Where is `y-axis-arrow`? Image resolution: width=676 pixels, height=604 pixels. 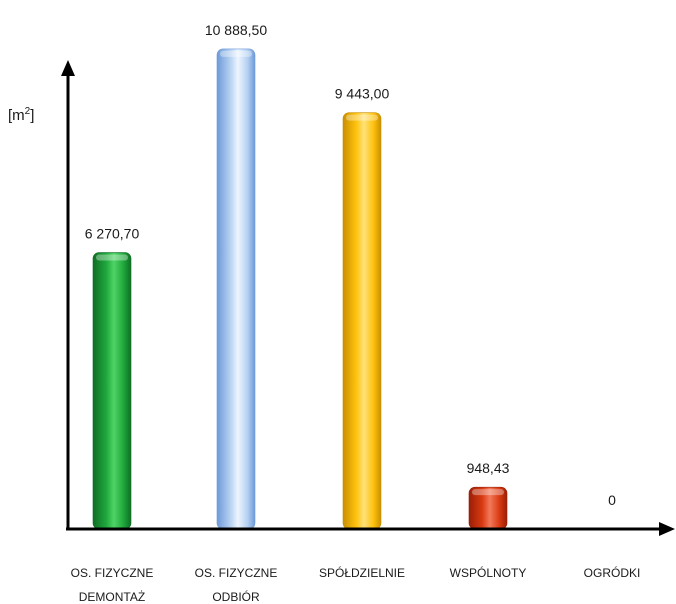
y-axis-arrow is located at coordinates (68, 68).